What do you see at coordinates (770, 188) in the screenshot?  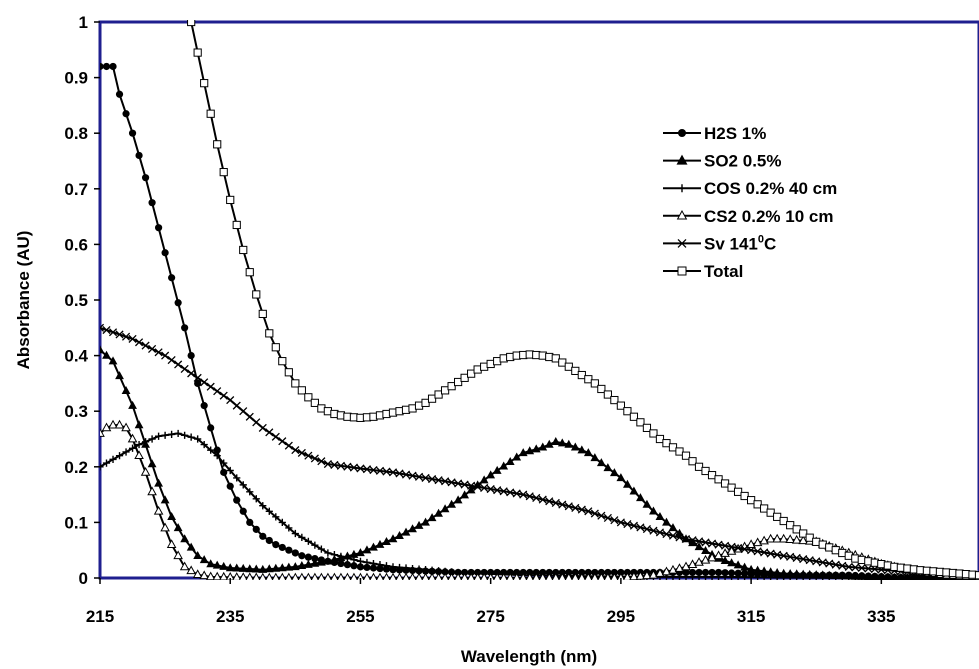 I see `legend-label: COS 0.2% 40 cm` at bounding box center [770, 188].